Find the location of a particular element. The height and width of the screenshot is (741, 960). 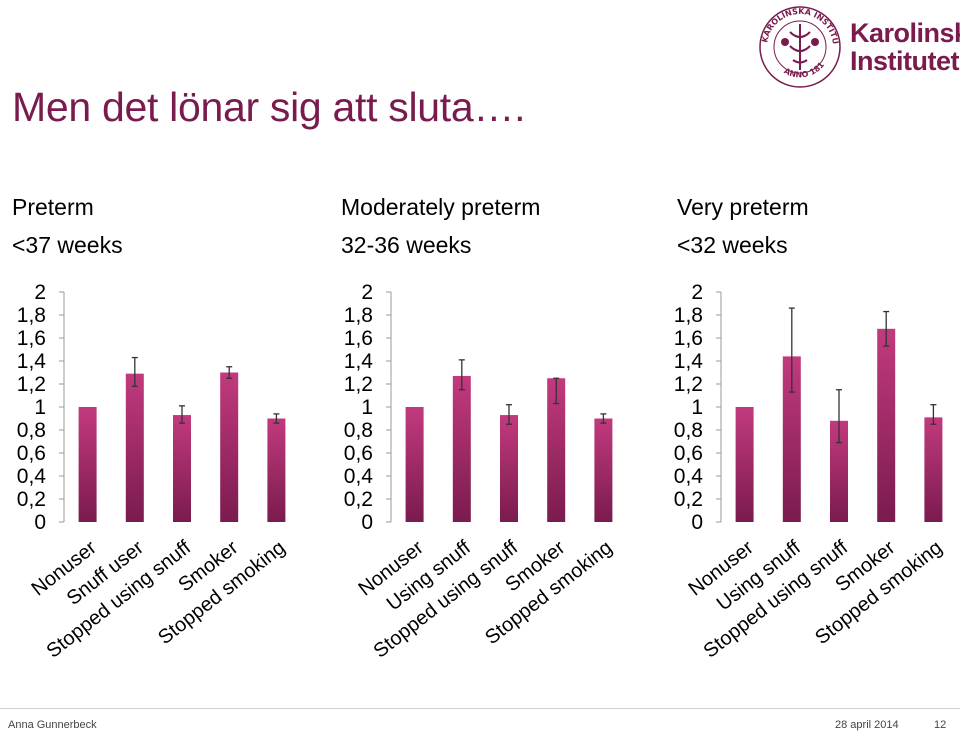

panel-header-preterm: Preterm <37 weeks is located at coordinates (67, 231).